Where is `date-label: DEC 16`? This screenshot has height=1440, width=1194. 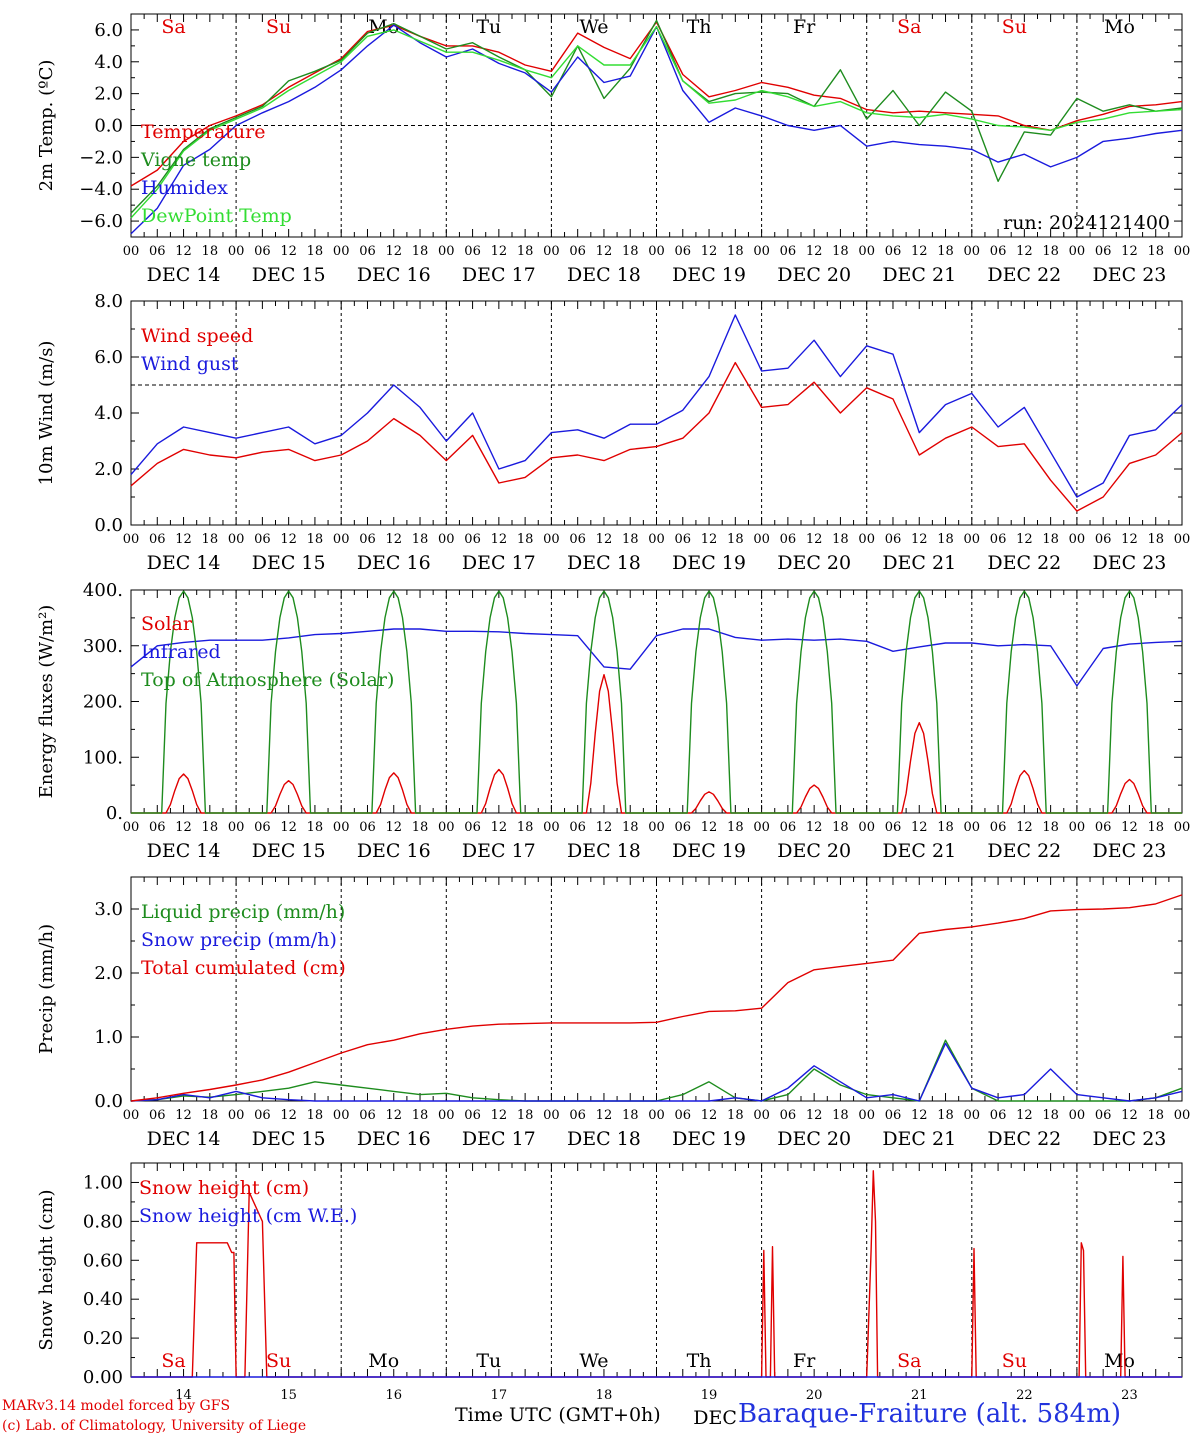
date-label: DEC 16 is located at coordinates (394, 275).